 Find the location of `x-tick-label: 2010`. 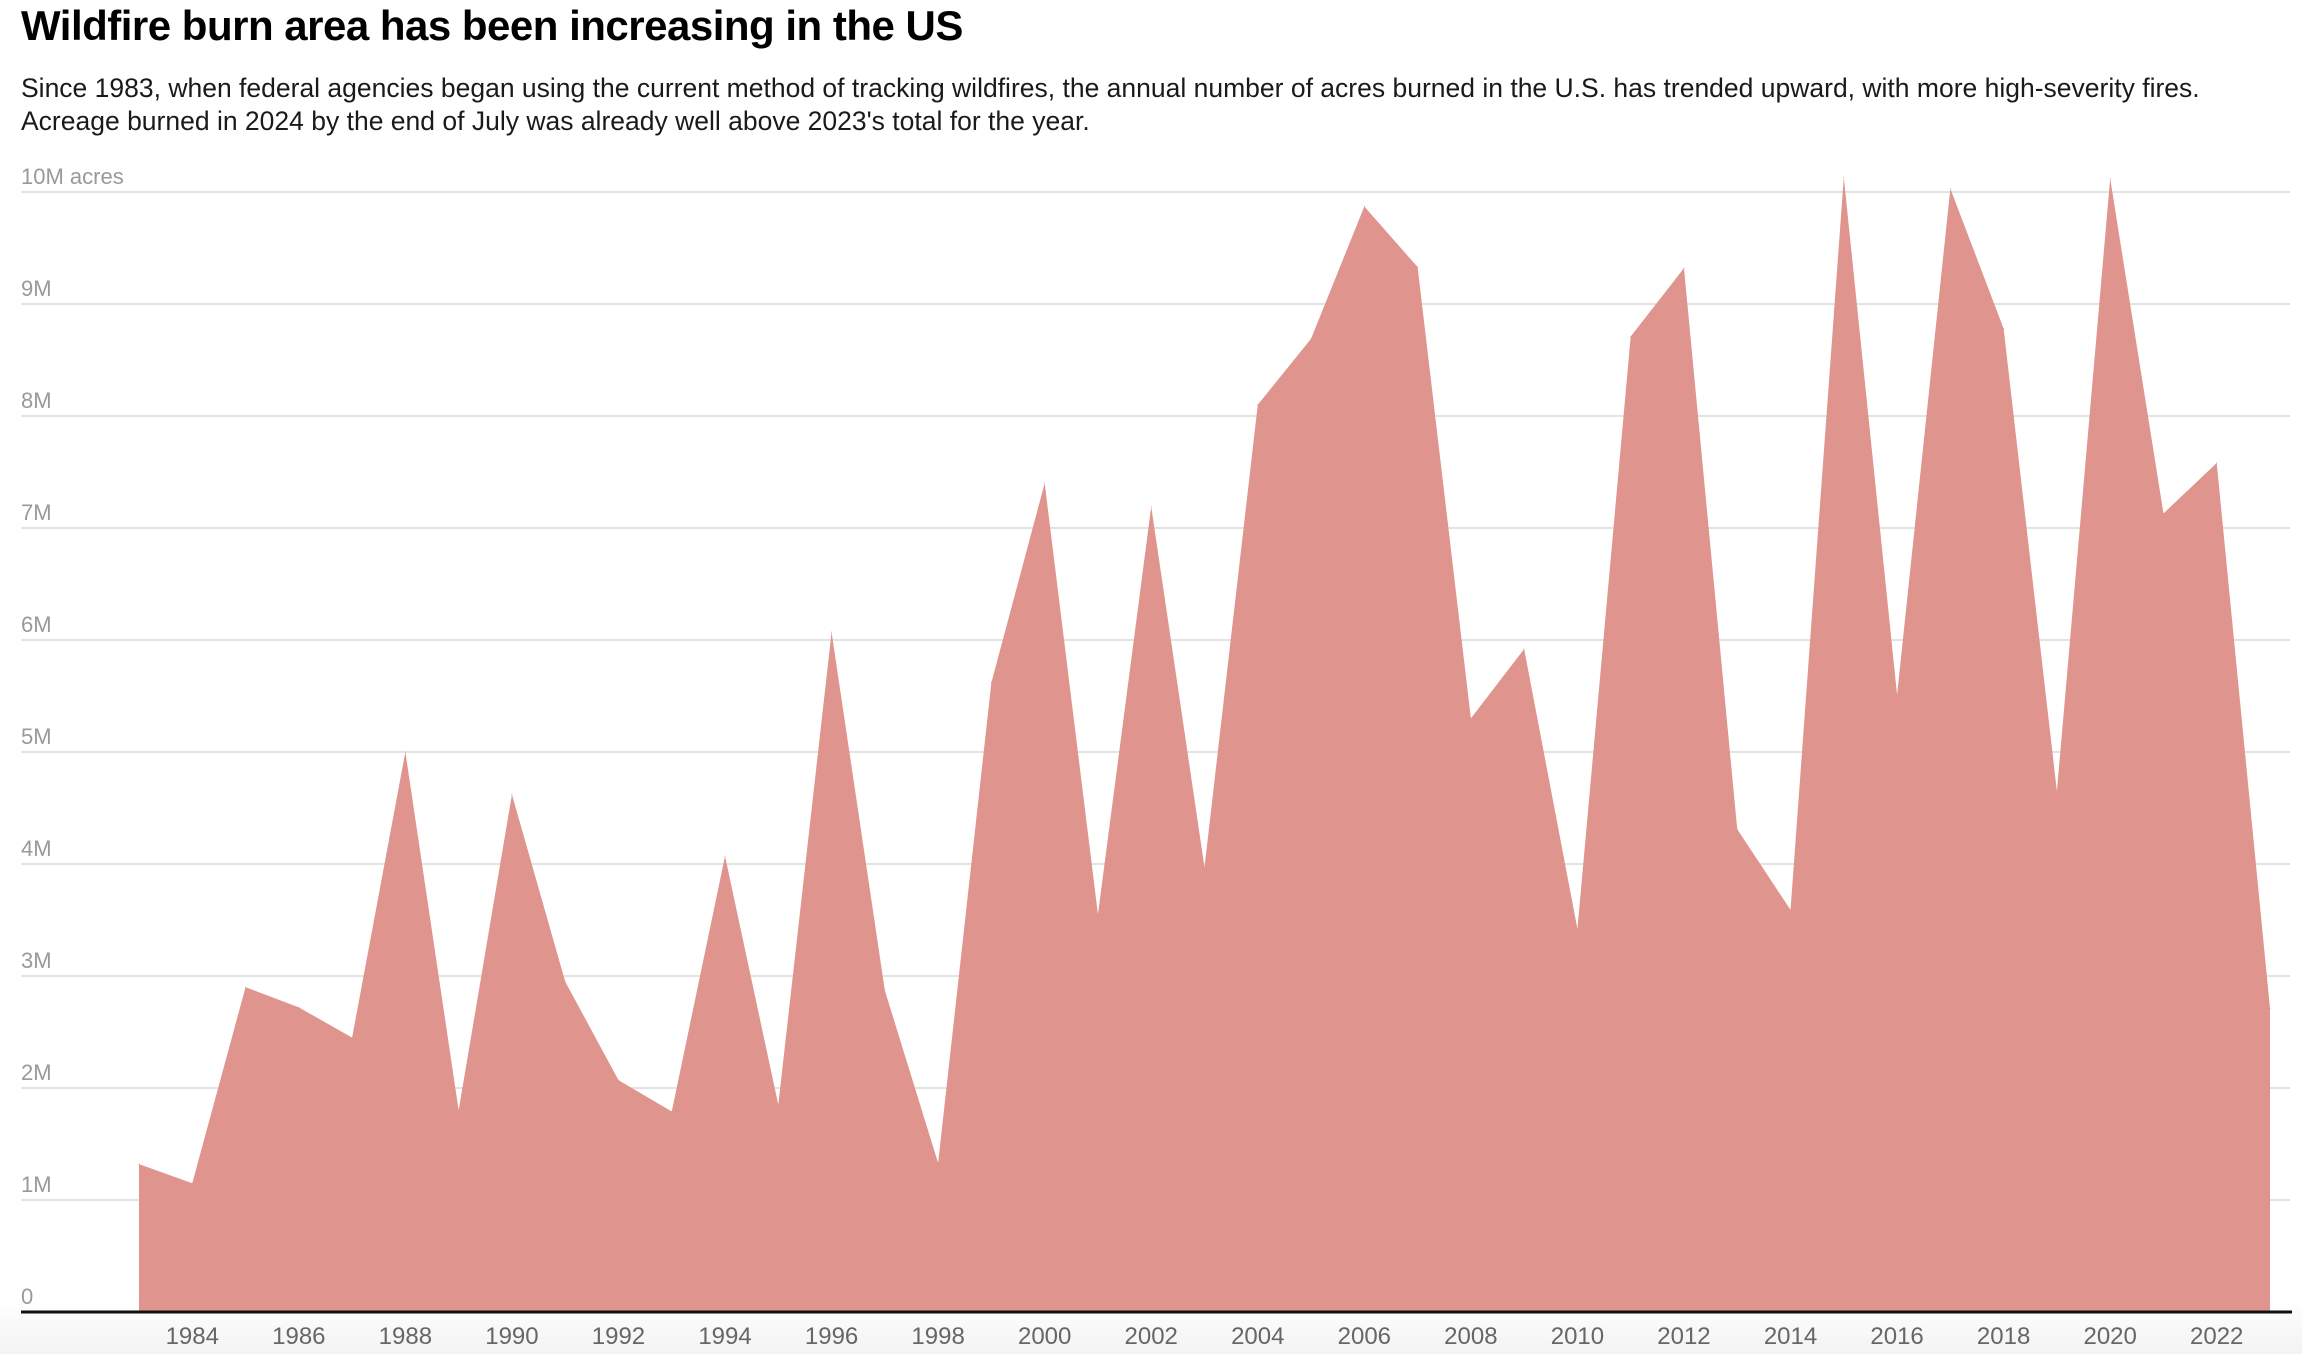

x-tick-label: 2010 is located at coordinates (1577, 1336).